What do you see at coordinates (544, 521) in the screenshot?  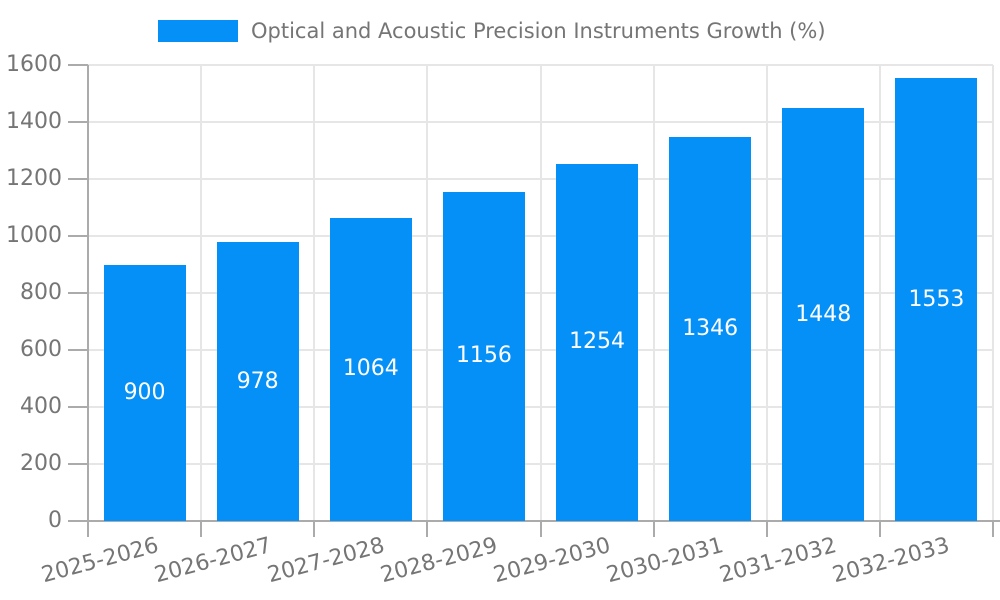 I see `x-axis-line` at bounding box center [544, 521].